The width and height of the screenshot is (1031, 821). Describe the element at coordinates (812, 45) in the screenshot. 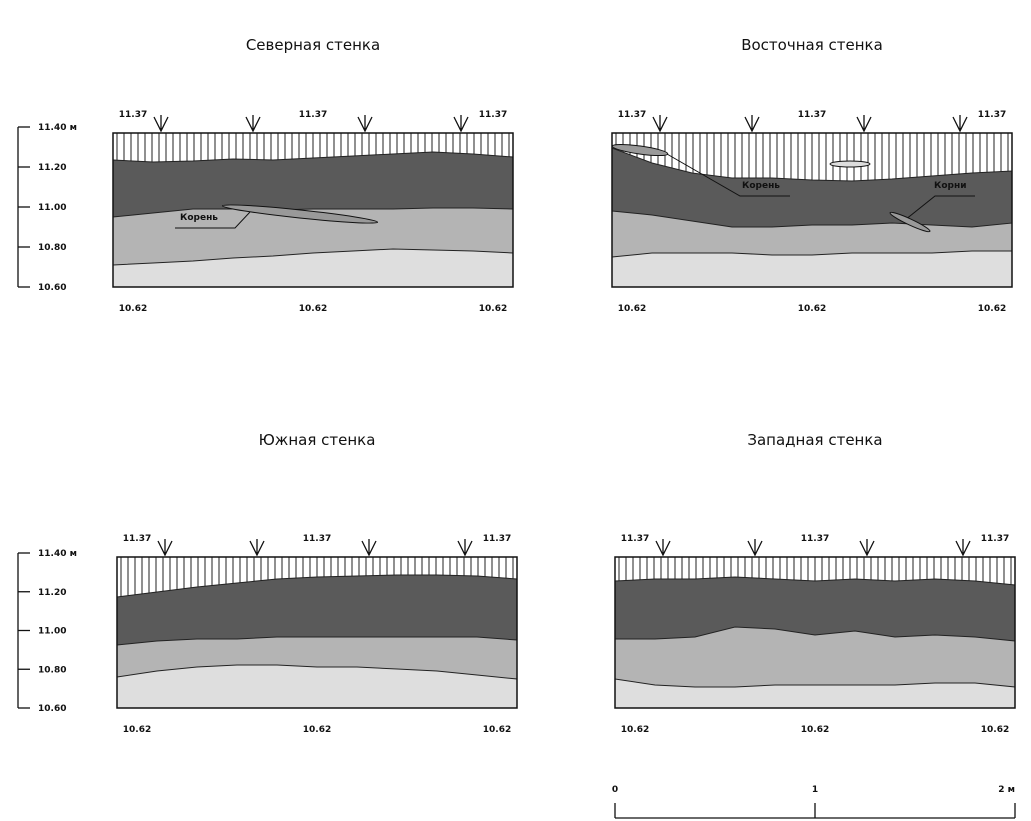

I see `panel-title: Восточная стенка` at that location.